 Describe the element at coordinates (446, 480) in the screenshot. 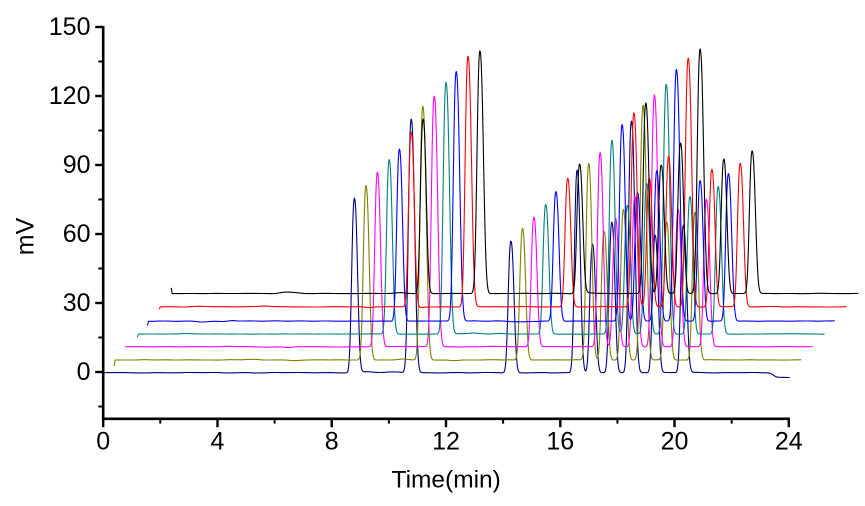

I see `svg-text: Time(min)` at that location.